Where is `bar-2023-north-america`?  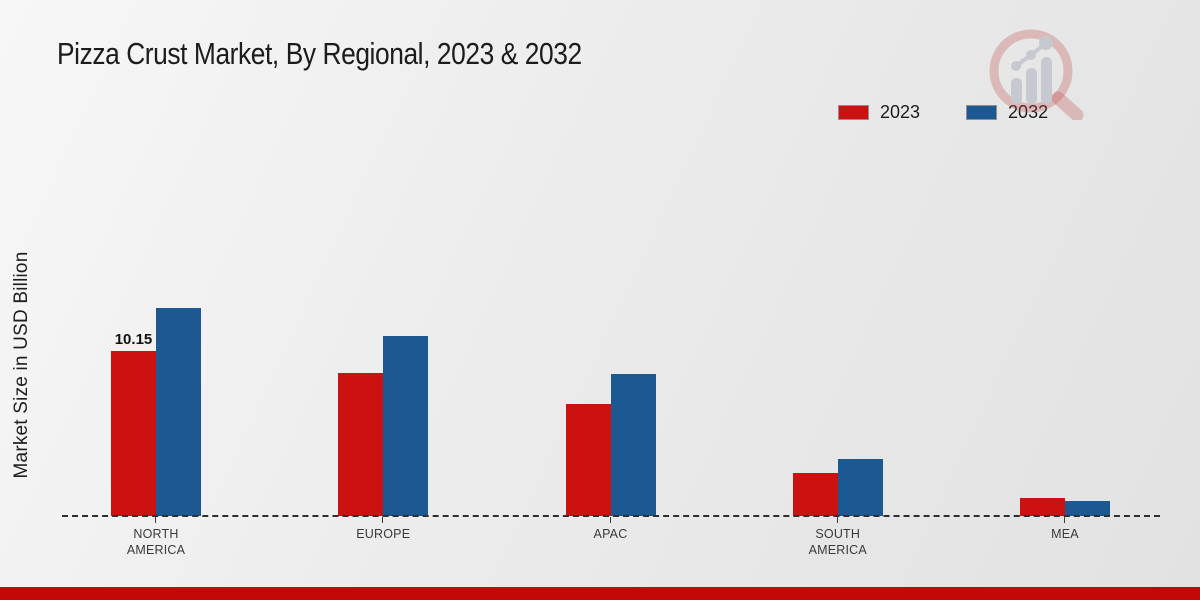 bar-2023-north-america is located at coordinates (133, 433).